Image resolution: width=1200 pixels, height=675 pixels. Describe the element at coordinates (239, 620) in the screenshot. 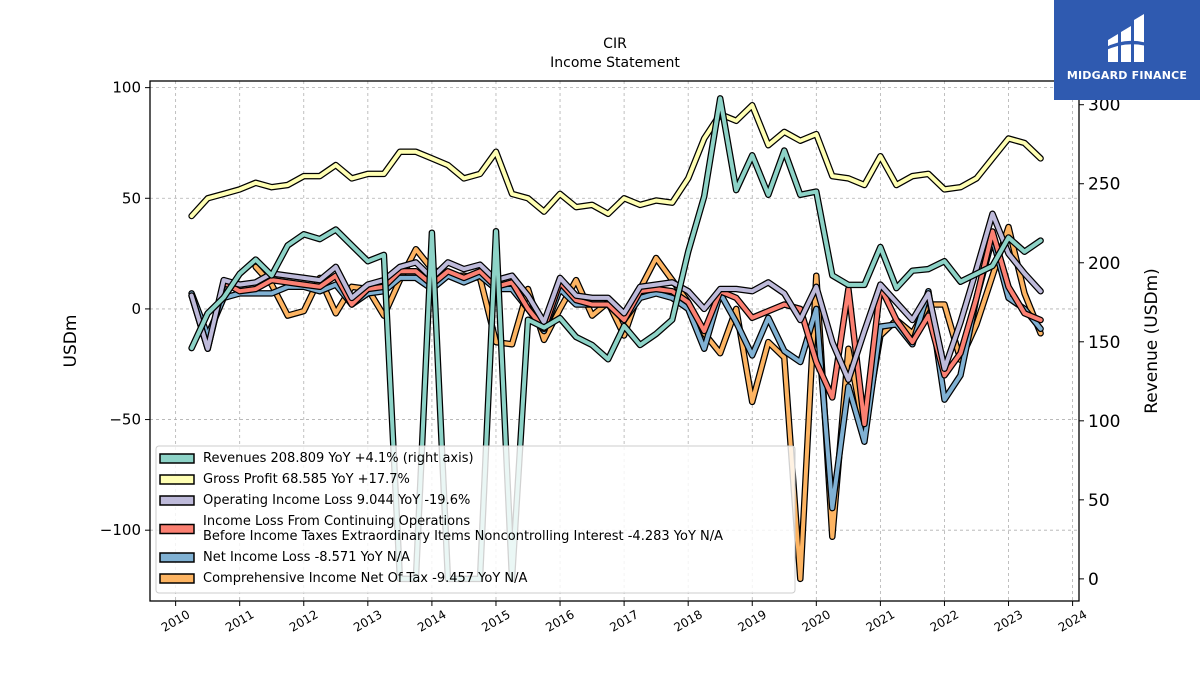

I see `x-tick-label: 2011` at that location.